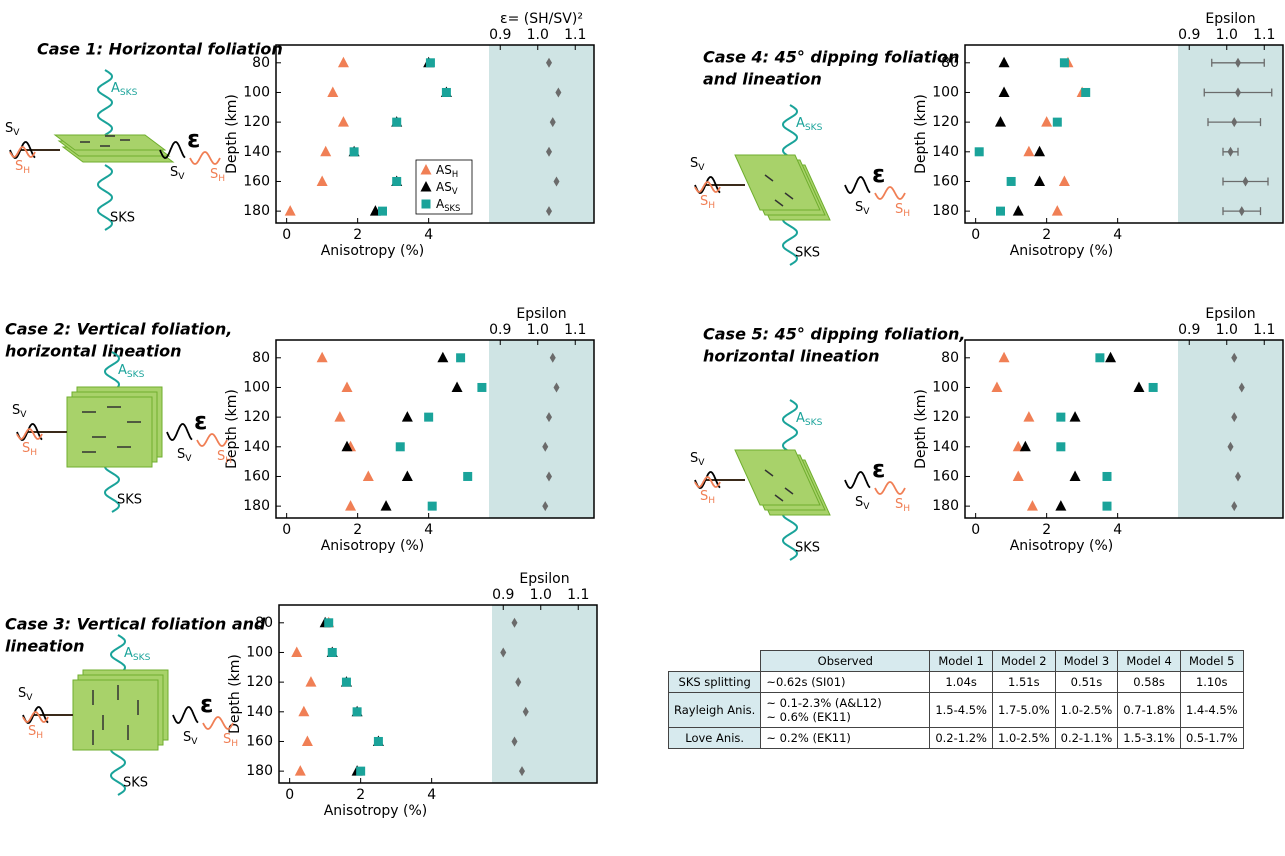 This screenshot has height=856, width=1285. What do you see at coordinates (1230, 19) in the screenshot?
I see `epsilon-title: Epsilon` at bounding box center [1230, 19].